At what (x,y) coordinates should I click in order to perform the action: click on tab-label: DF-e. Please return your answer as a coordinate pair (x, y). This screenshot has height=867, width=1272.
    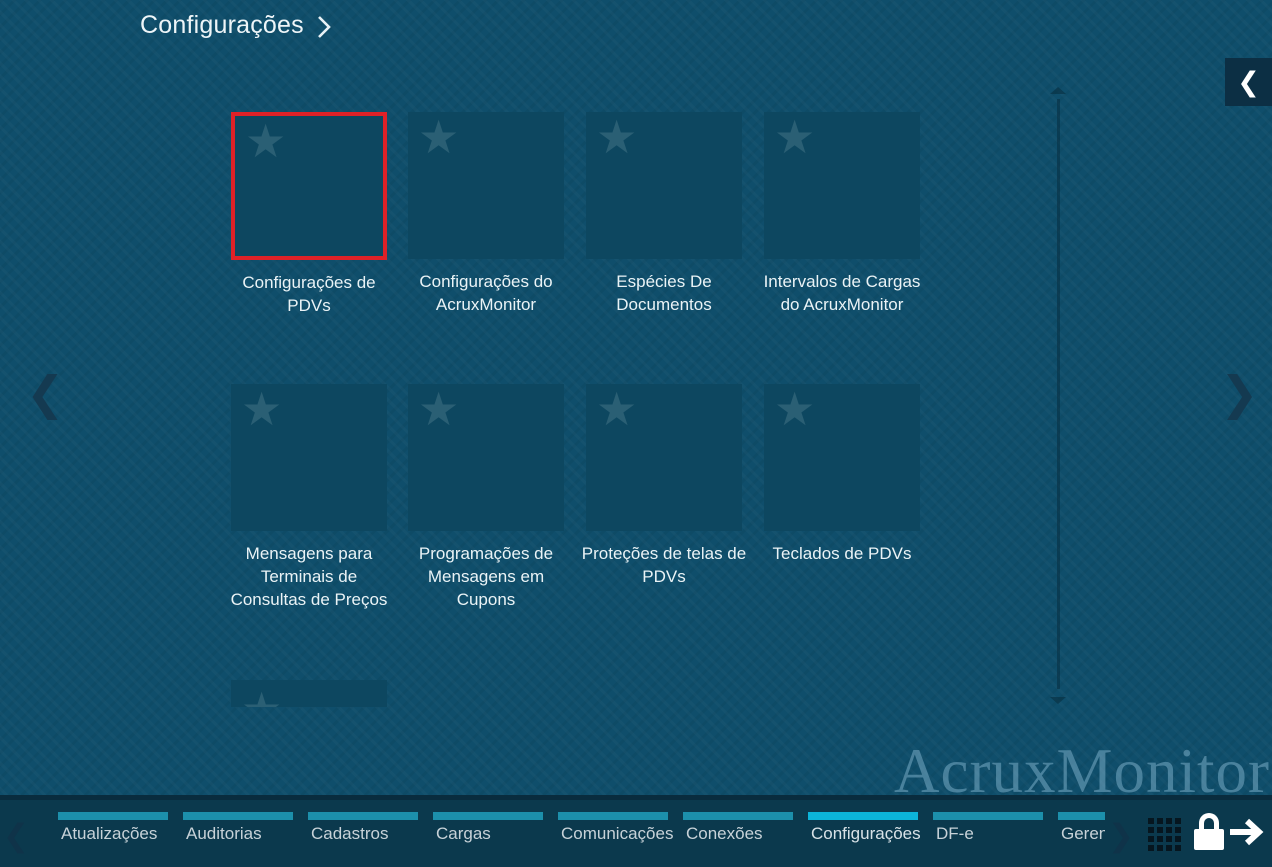
    Looking at the image, I should click on (955, 833).